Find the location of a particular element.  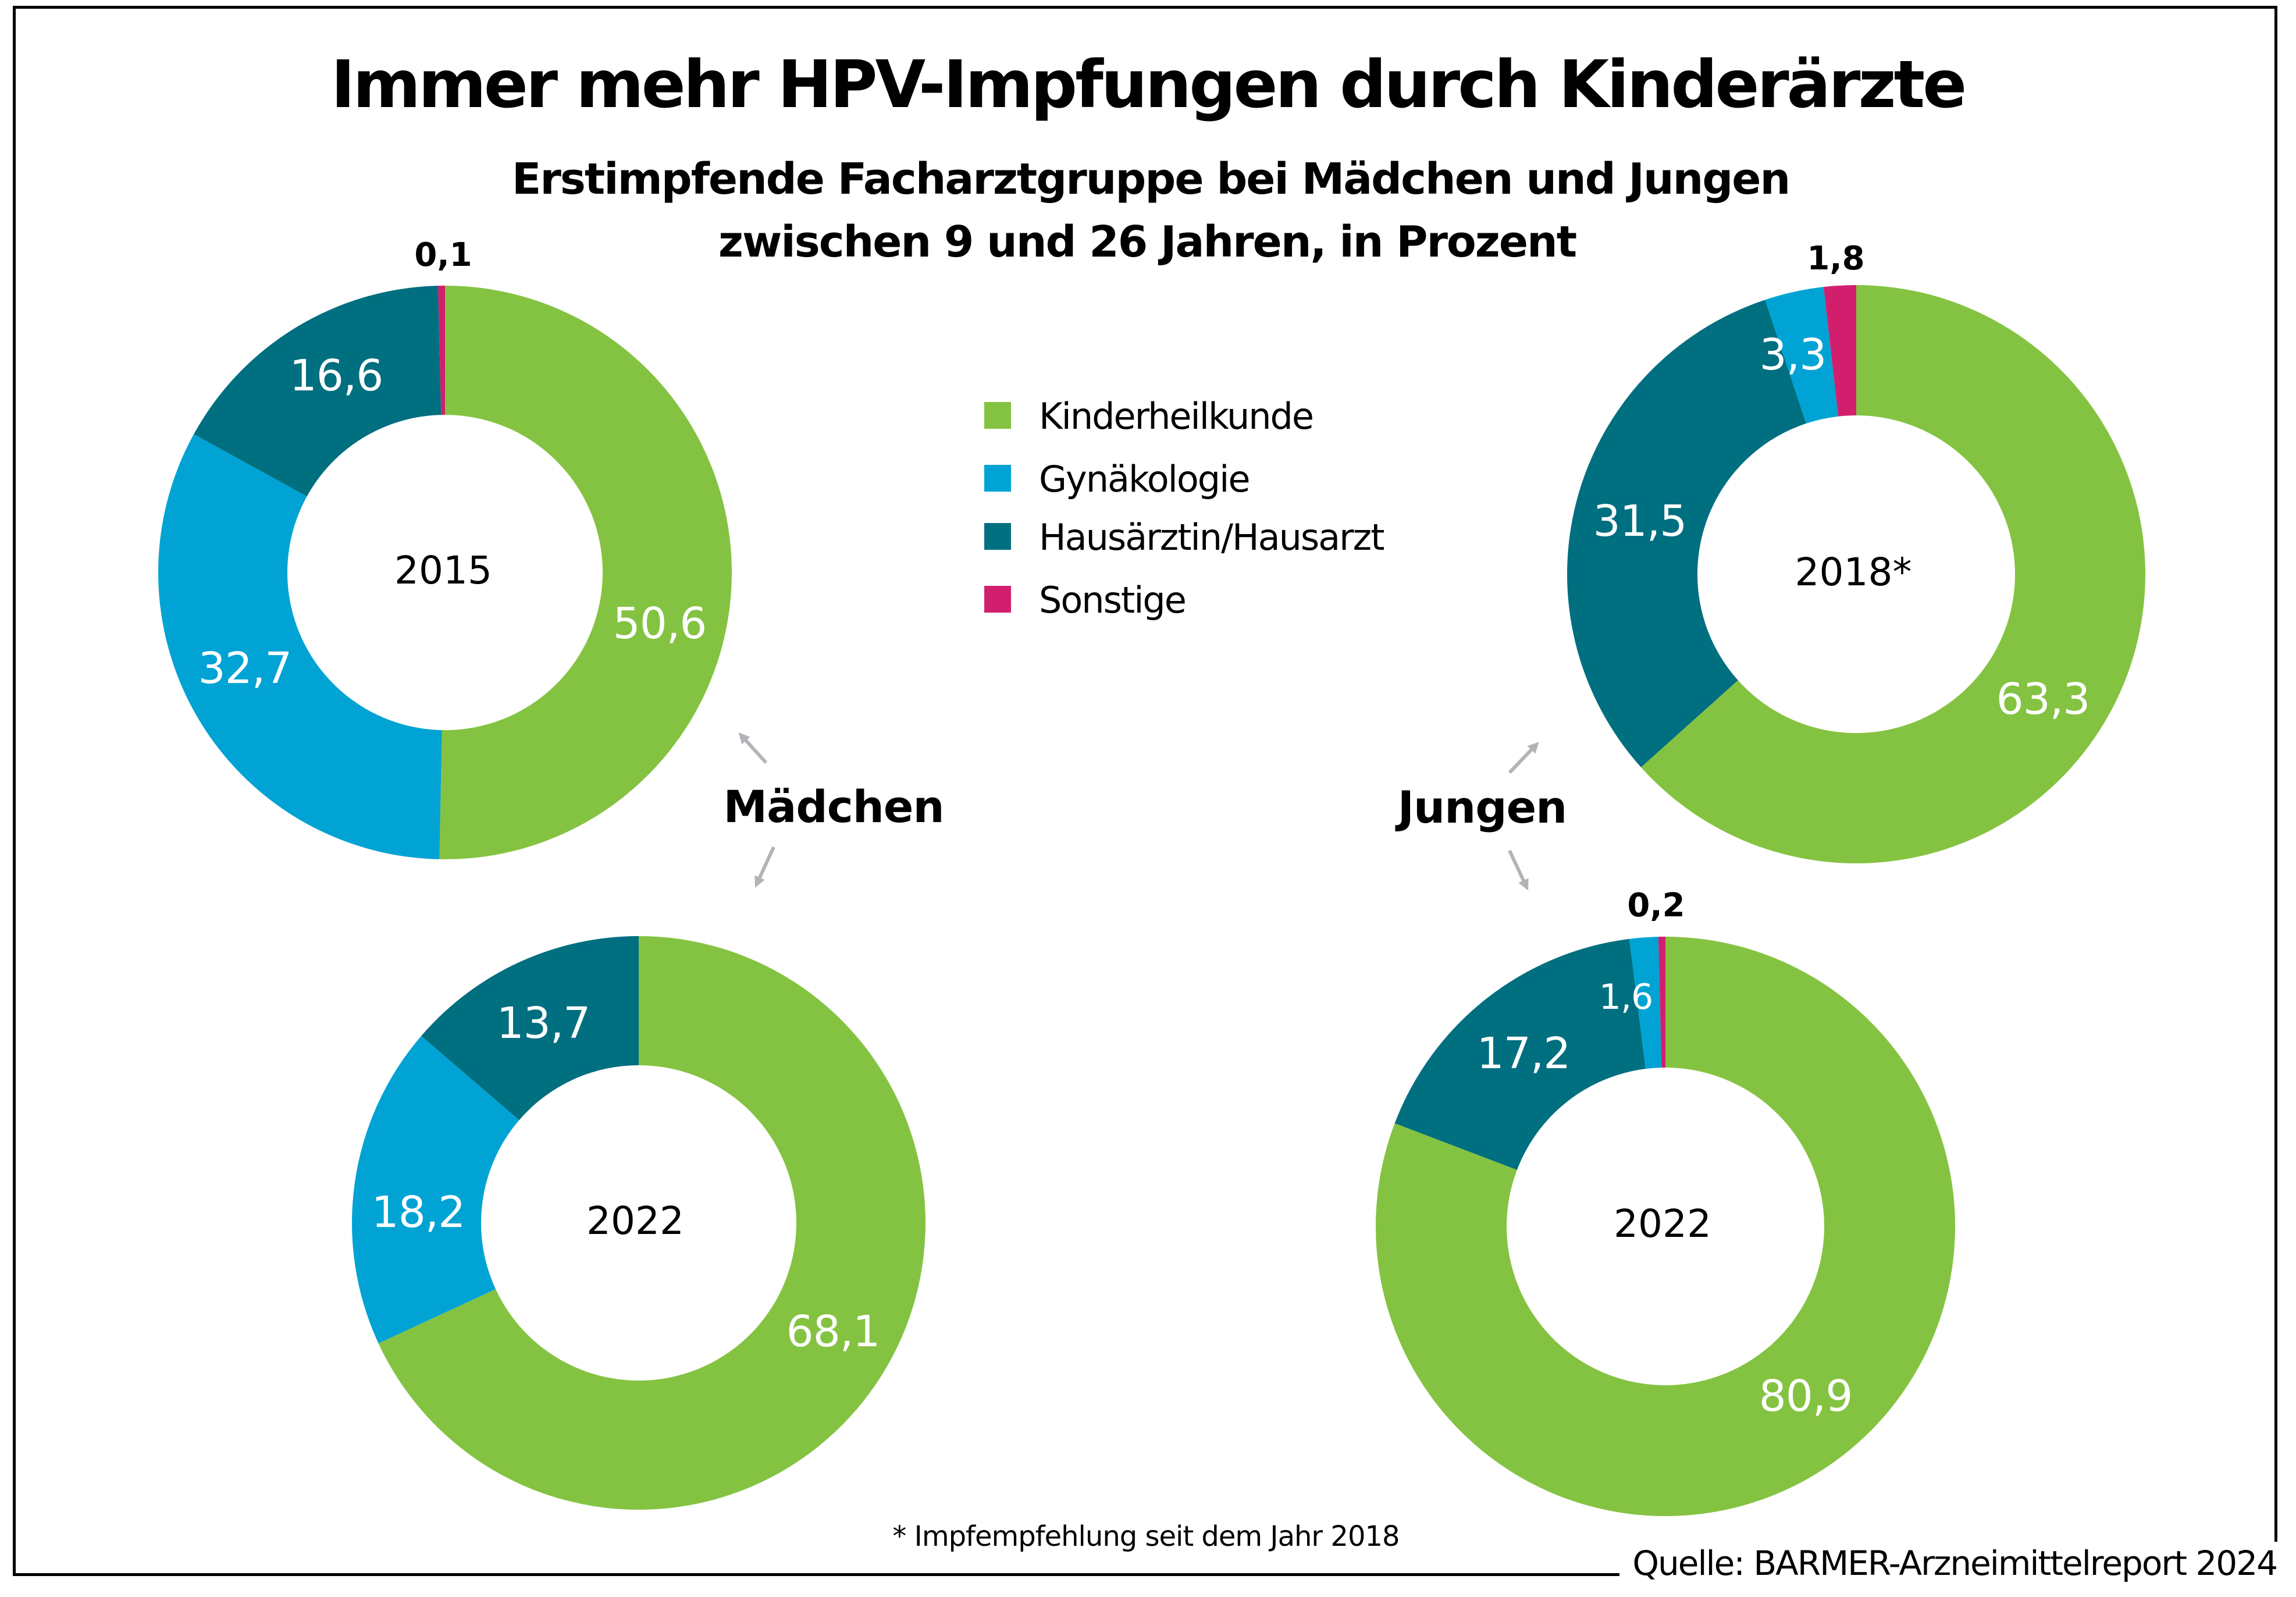

source-note: Quelle: BARMER-Arzneimittelreport 2024 is located at coordinates (1954, 1563).